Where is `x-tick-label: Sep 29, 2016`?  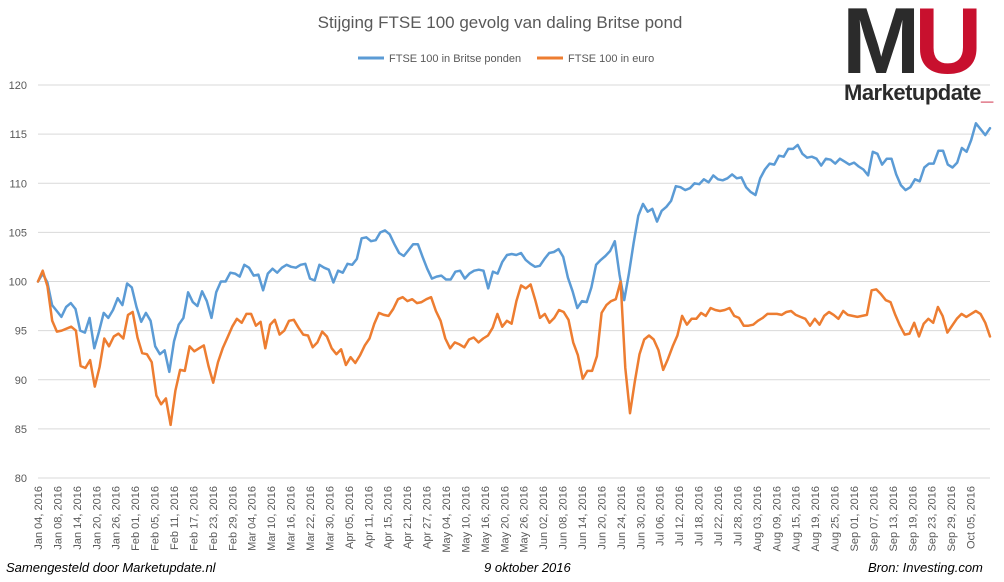
x-tick-label: Sep 29, 2016 is located at coordinates (952, 518).